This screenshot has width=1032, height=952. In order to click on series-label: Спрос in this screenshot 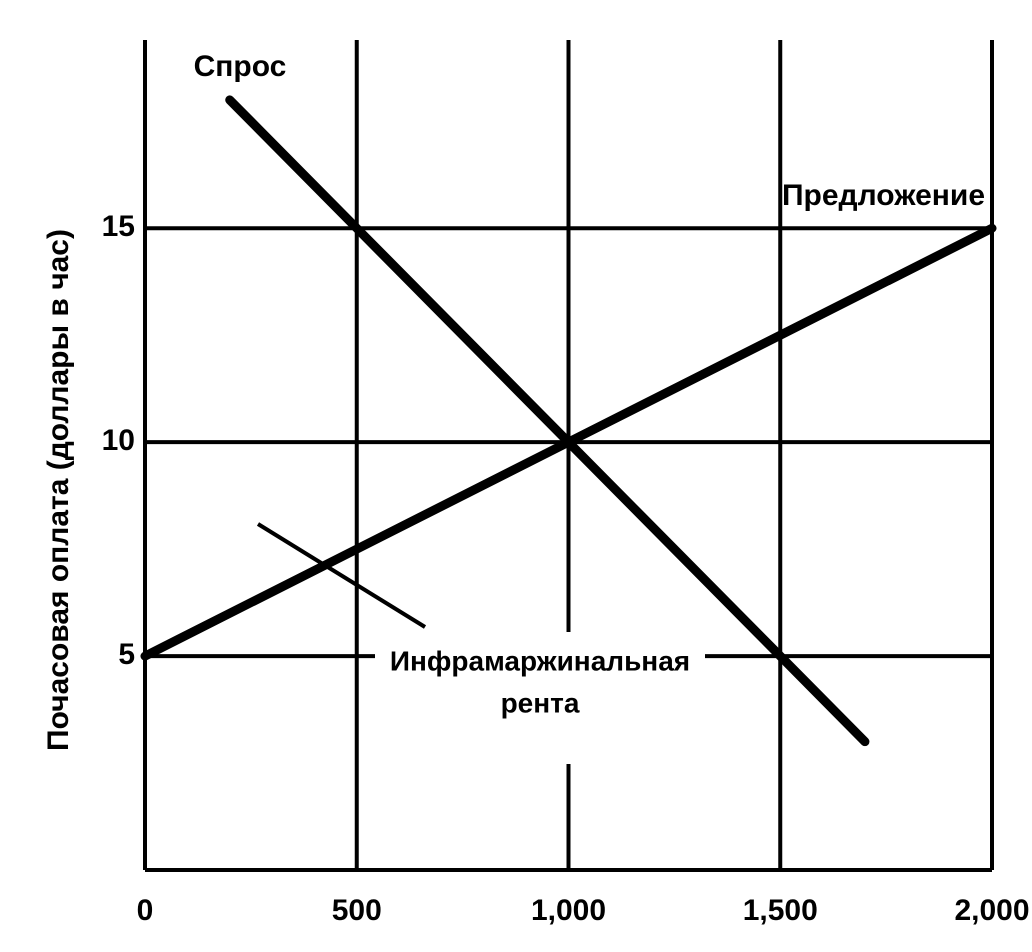, I will do `click(240, 66)`.